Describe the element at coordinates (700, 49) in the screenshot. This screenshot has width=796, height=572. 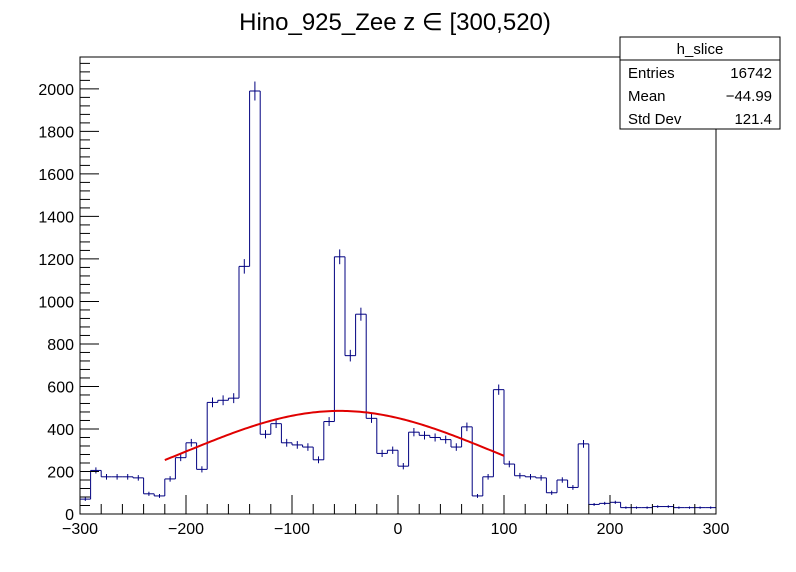
I see `stats-box-name: h_slice` at that location.